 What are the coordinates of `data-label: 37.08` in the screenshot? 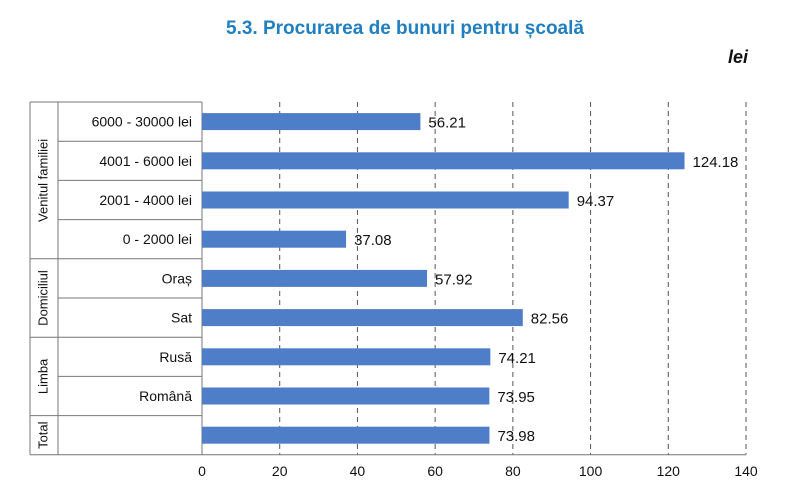 It's located at (373, 240).